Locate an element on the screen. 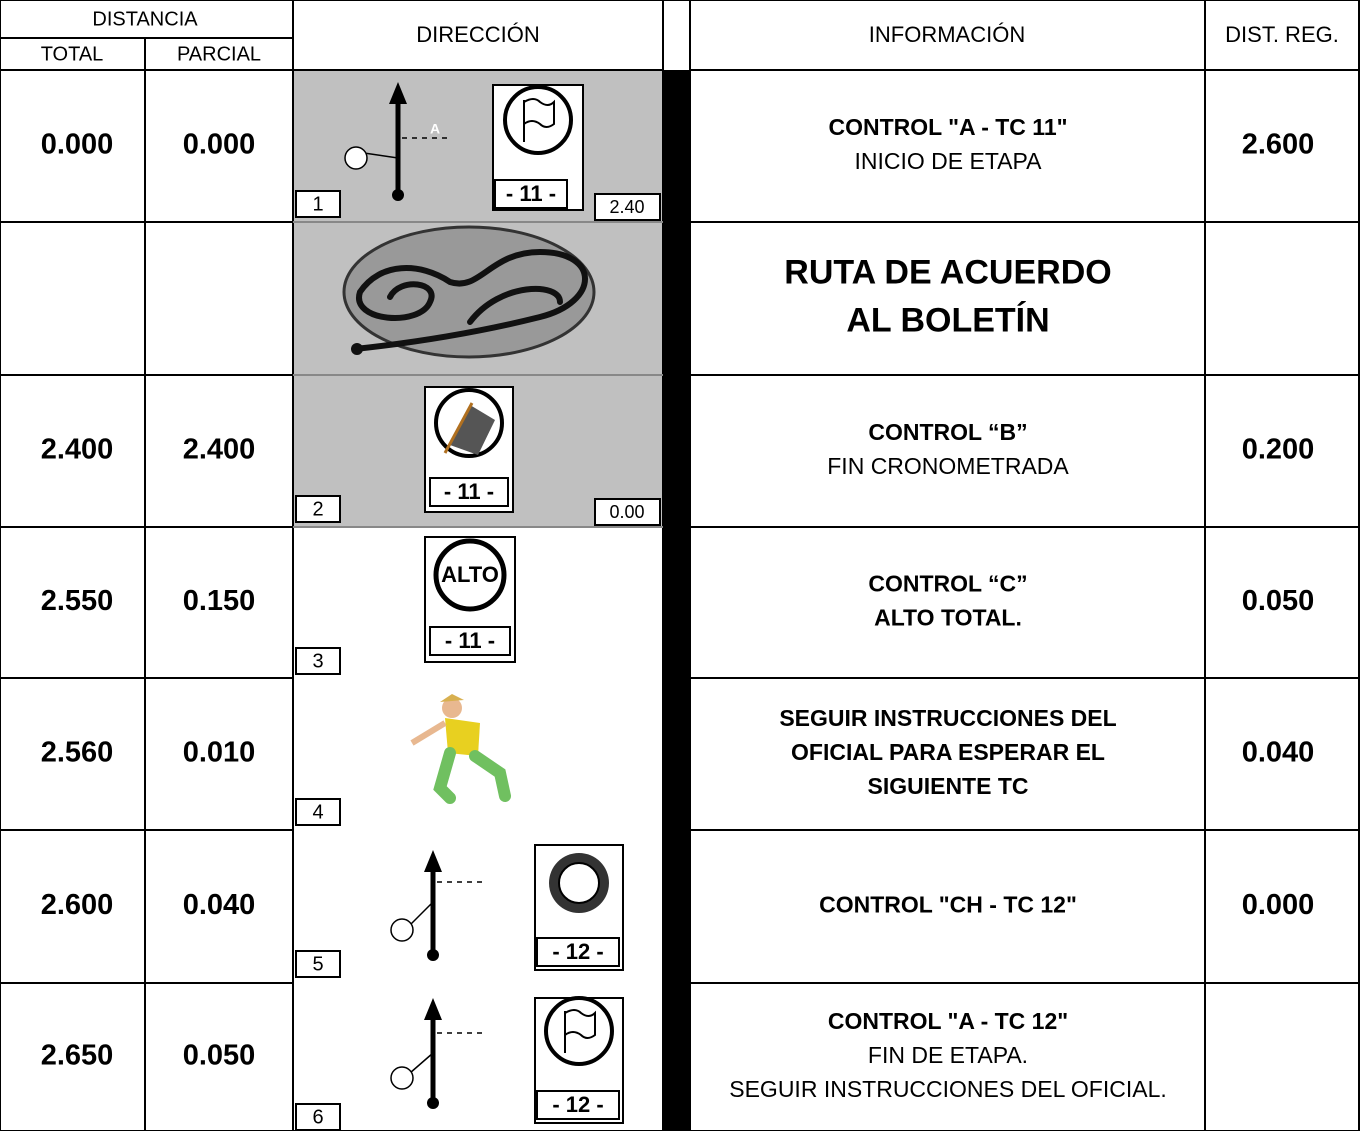 The height and width of the screenshot is (1131, 1360). parcial: 0.000 is located at coordinates (219, 145).